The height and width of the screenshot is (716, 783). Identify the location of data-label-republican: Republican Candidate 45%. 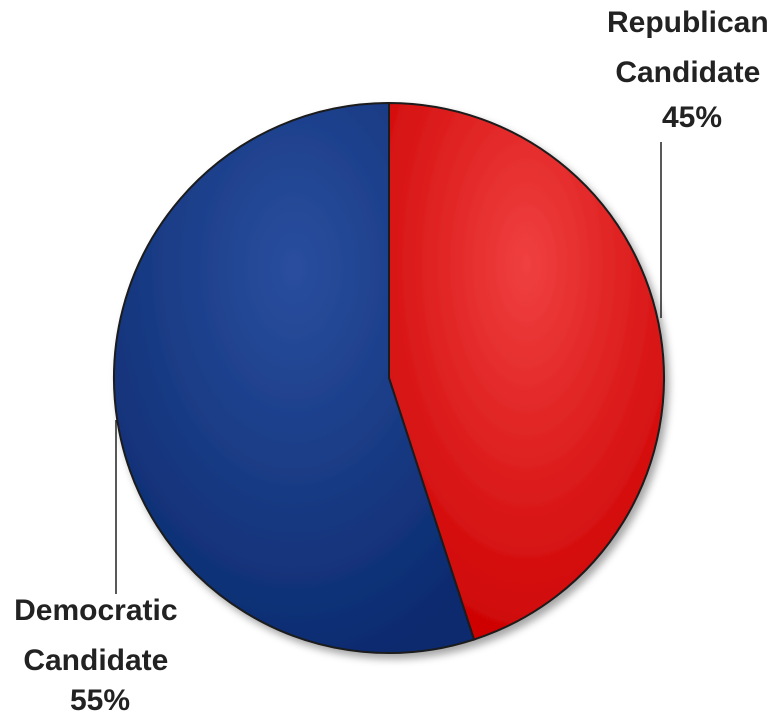
(692, 70).